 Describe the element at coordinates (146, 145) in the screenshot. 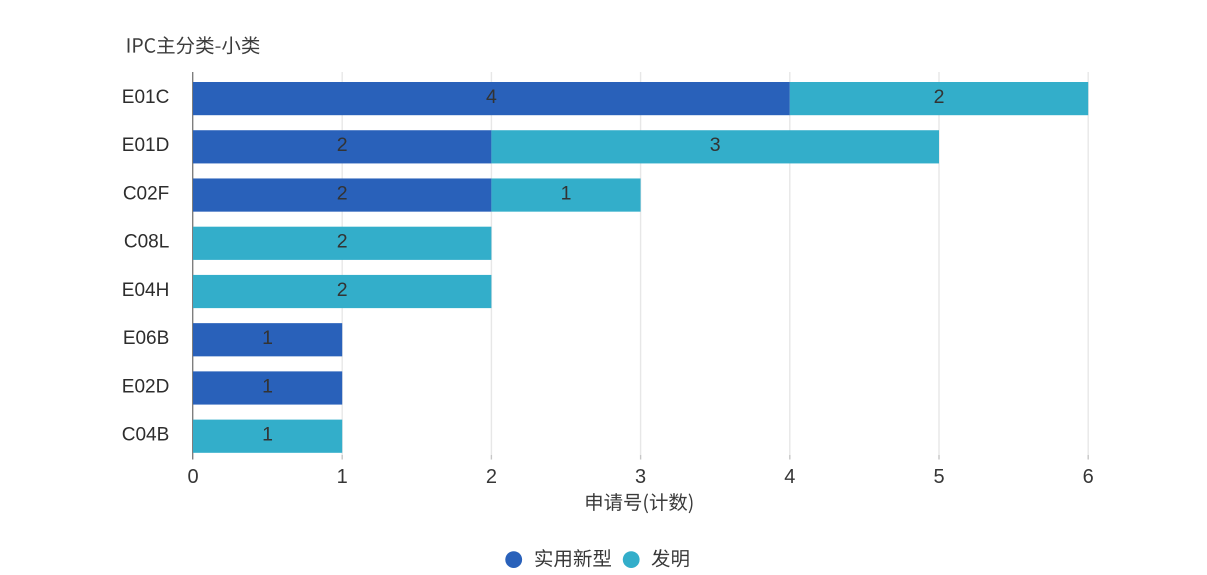

I see `svg-text: E01D` at that location.